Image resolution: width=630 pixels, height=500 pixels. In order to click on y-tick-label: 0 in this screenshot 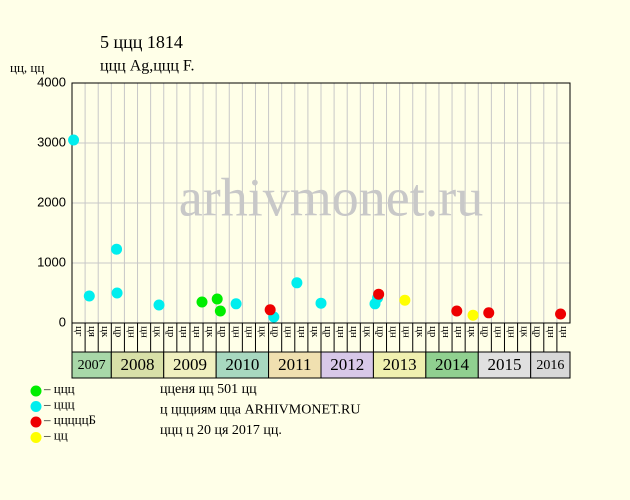, I will do `click(62, 321)`.